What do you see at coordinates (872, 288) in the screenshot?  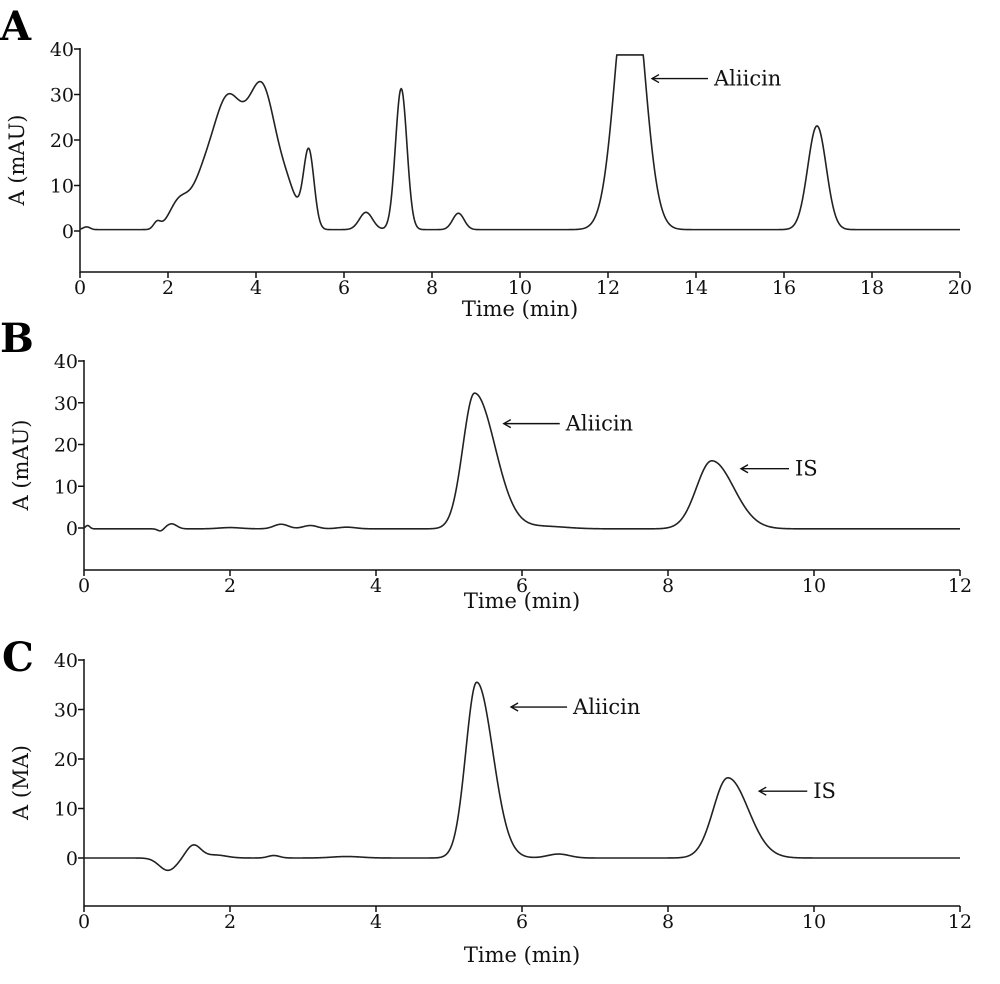 I see `x-tick-label: 18` at bounding box center [872, 288].